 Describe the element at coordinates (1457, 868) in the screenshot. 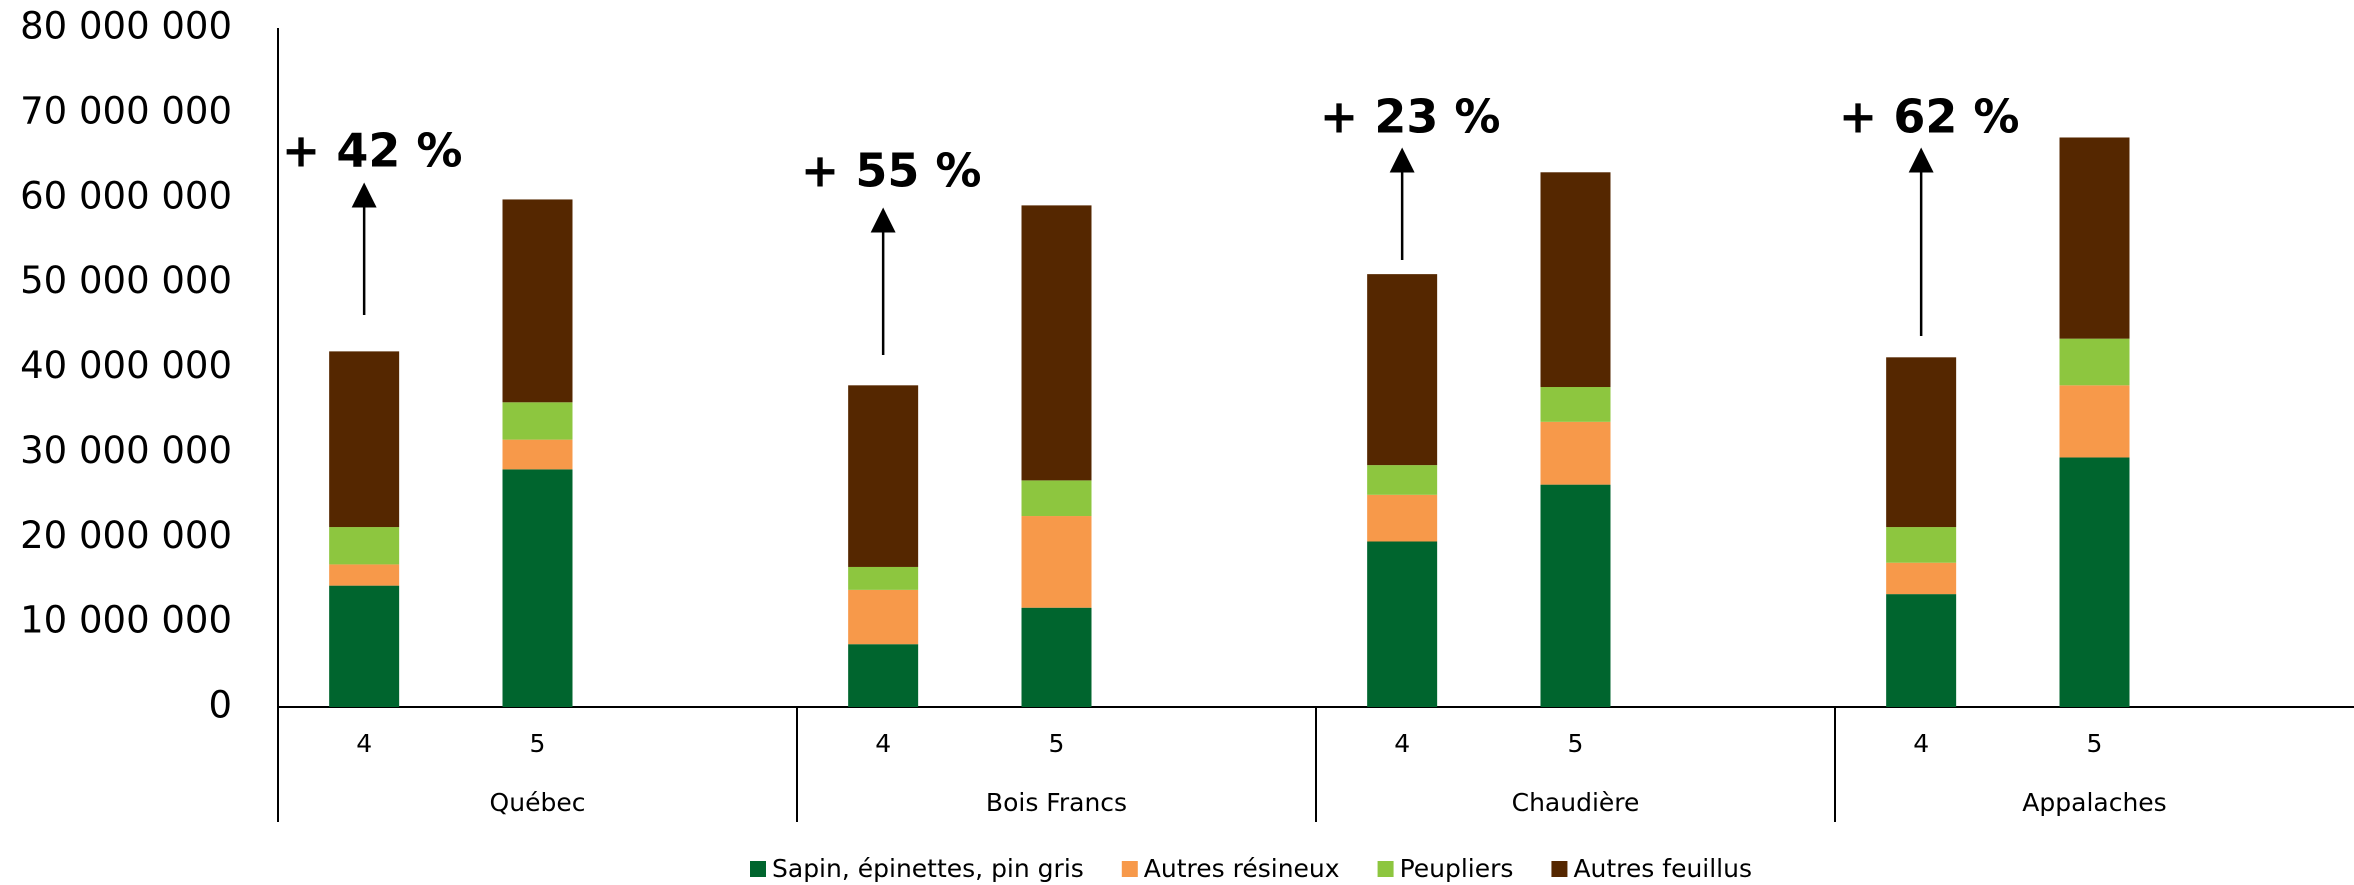

I see `legend-label: Peupliers` at that location.